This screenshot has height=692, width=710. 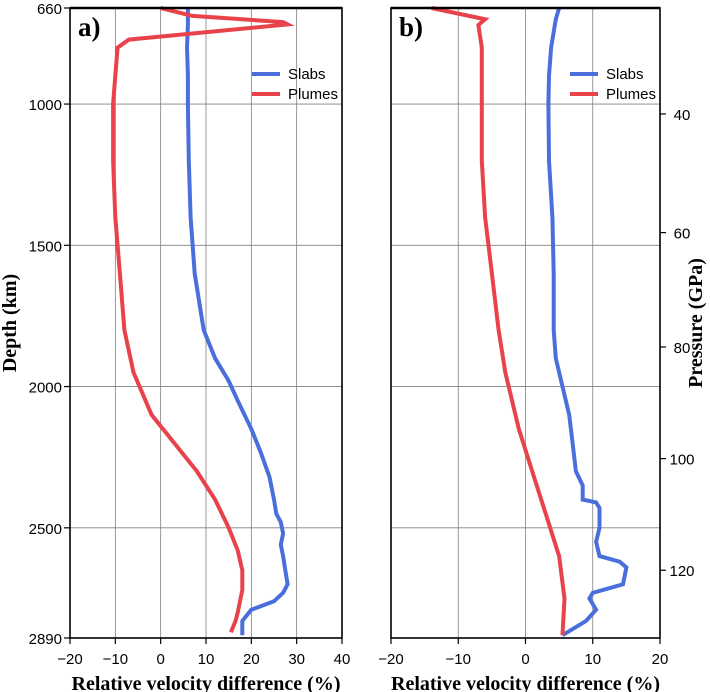 I want to click on x-tick-label: 30, so click(x=296, y=659).